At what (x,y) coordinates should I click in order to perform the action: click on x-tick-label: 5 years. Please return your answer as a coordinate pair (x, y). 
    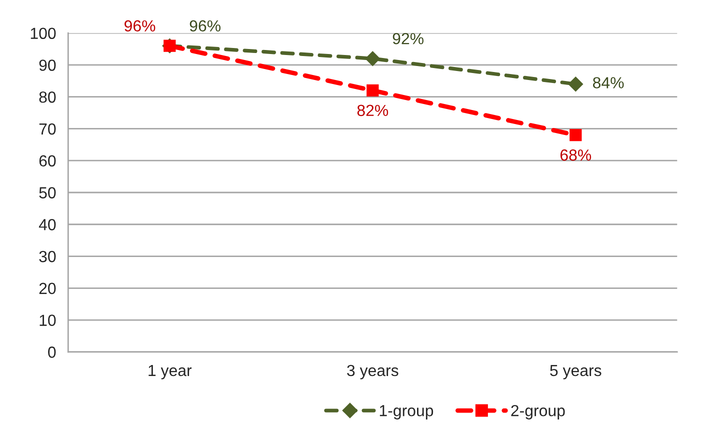
    Looking at the image, I should click on (576, 372).